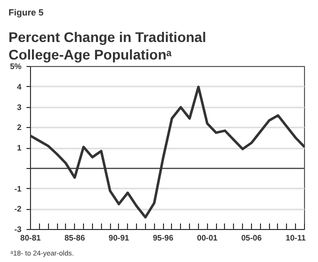 The height and width of the screenshot is (262, 318). What do you see at coordinates (18, 189) in the screenshot?
I see `y-tick-label: -1` at bounding box center [18, 189].